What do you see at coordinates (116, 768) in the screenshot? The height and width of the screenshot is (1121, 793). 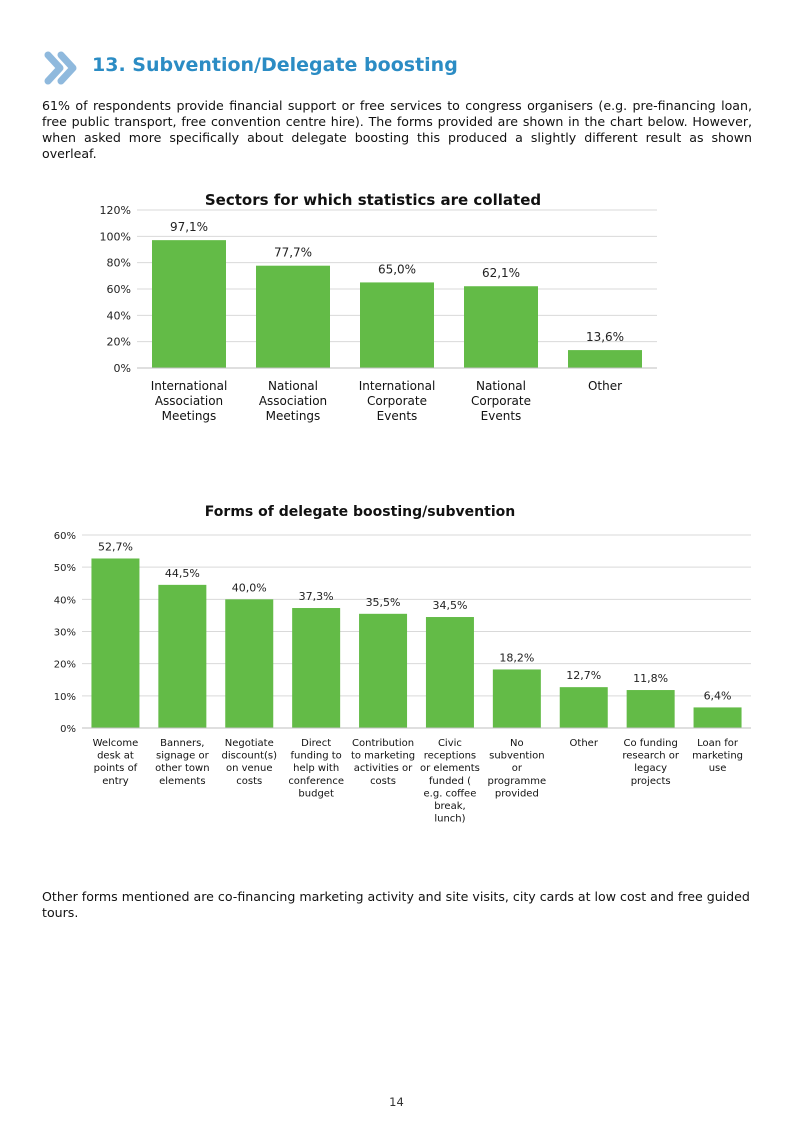 I see `category-label: points of` at bounding box center [116, 768].